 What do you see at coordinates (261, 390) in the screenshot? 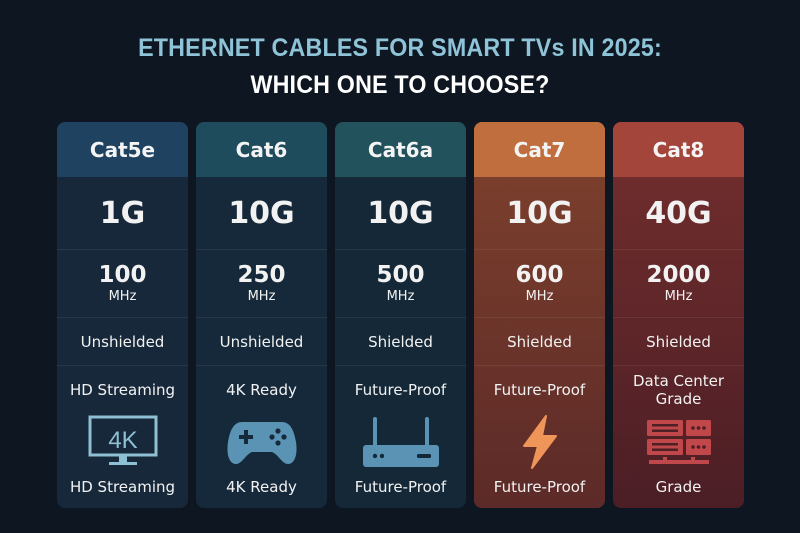
I see `cable-use: 4K Ready` at bounding box center [261, 390].